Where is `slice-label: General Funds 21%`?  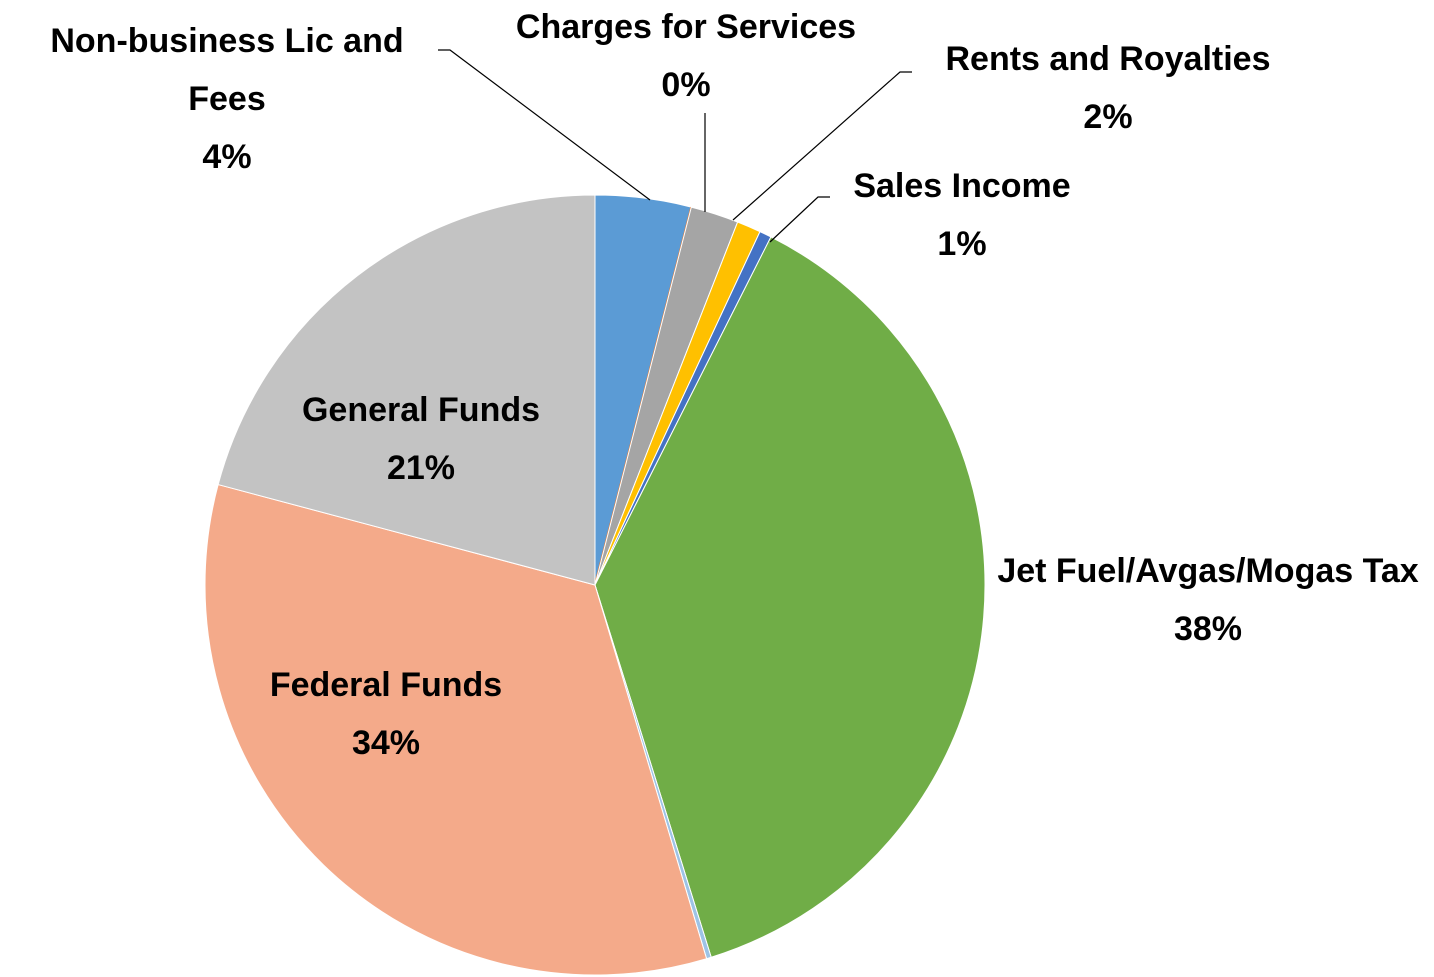
slice-label: General Funds 21% is located at coordinates (421, 439).